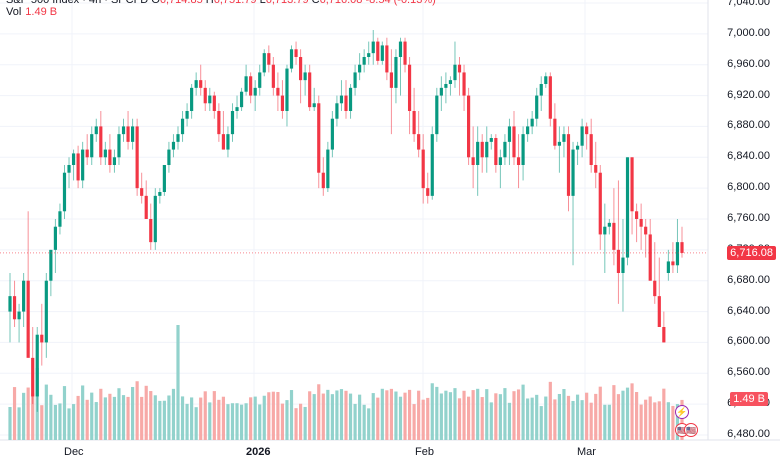 This screenshot has height=470, width=780. What do you see at coordinates (155, 3) in the screenshot?
I see `open-label: O` at bounding box center [155, 3].